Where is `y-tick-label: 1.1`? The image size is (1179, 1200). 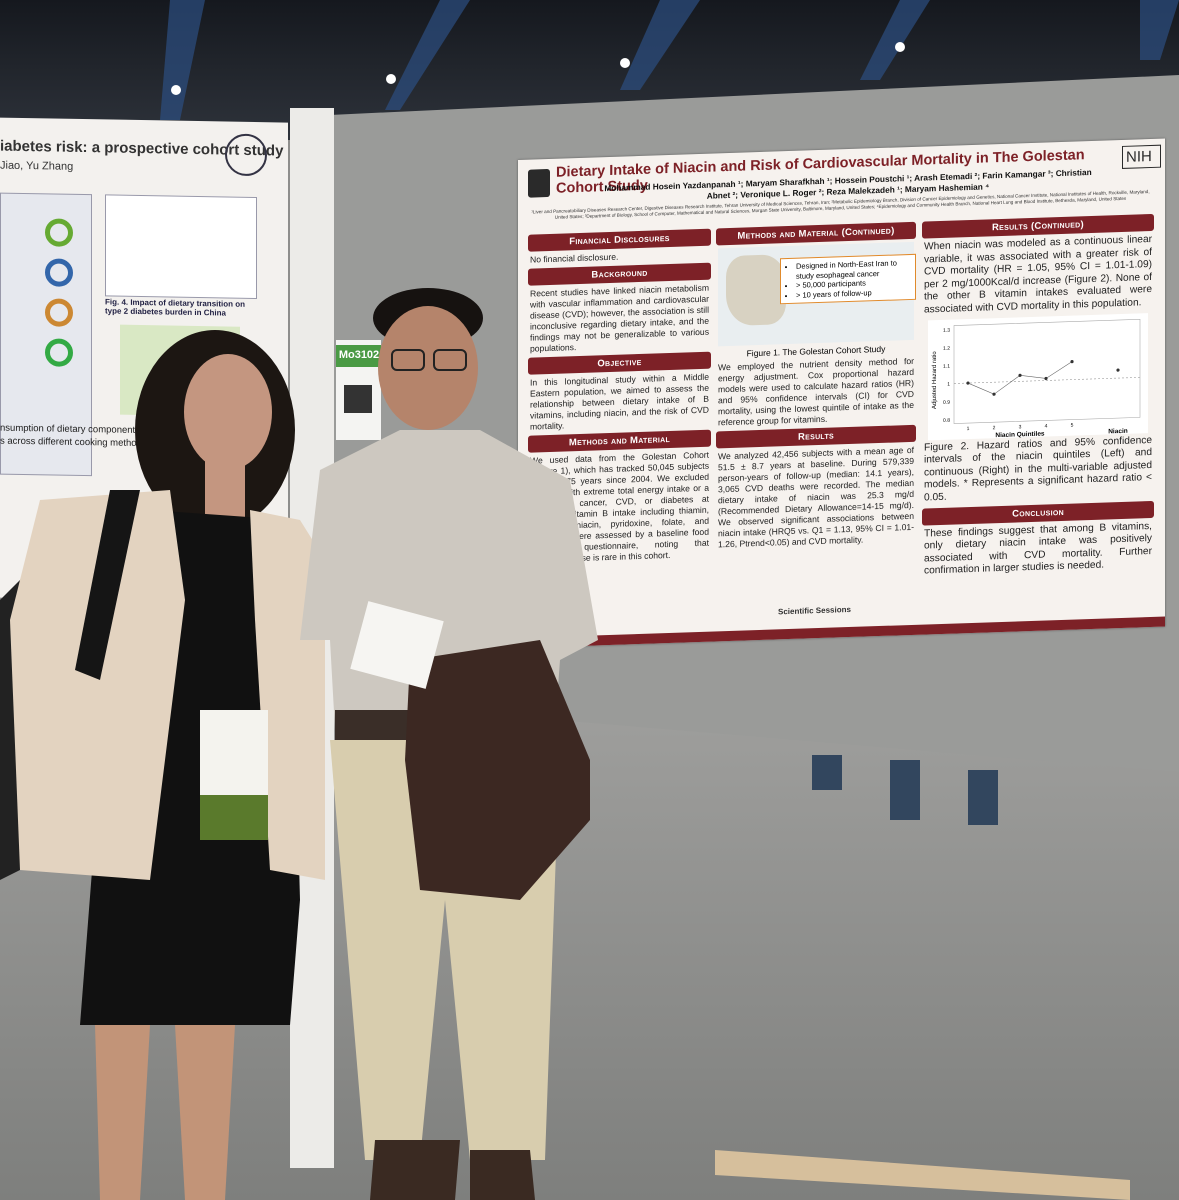 y-tick-label: 1.1 is located at coordinates (946, 366).